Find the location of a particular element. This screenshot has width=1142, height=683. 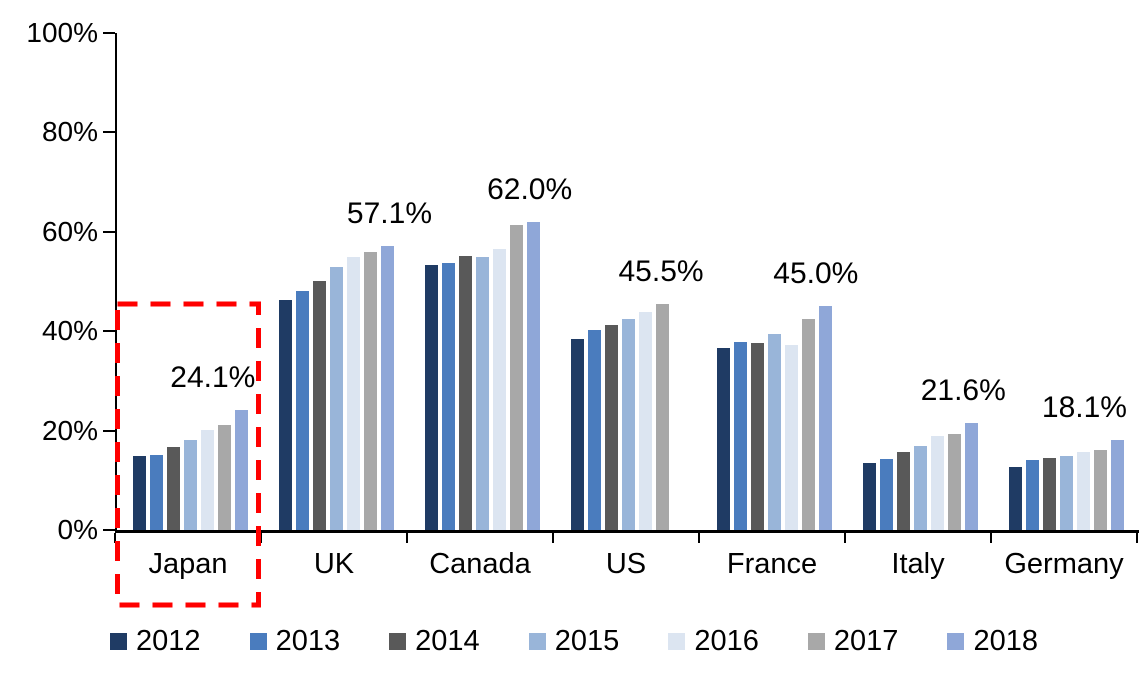

legend-item-2015: 2015 is located at coordinates (574, 641).